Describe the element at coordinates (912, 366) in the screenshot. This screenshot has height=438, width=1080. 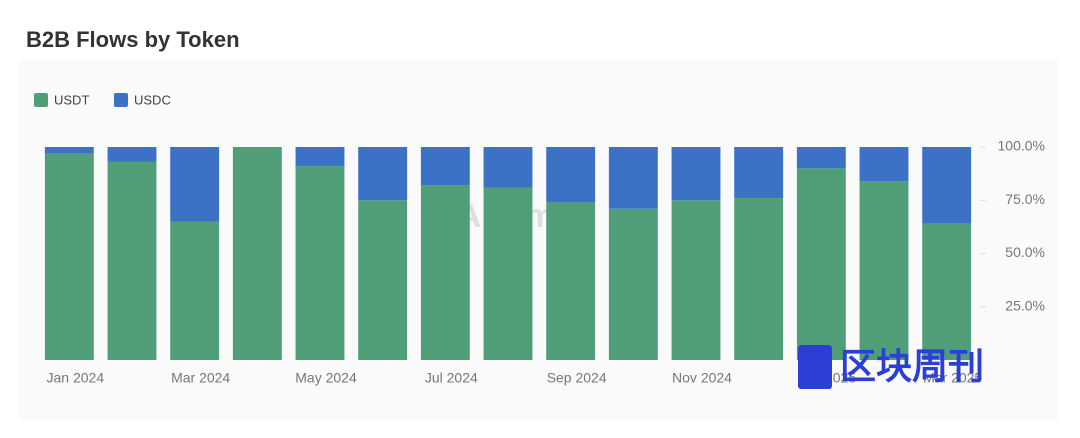
I see `logo-text: 区块周刊` at that location.